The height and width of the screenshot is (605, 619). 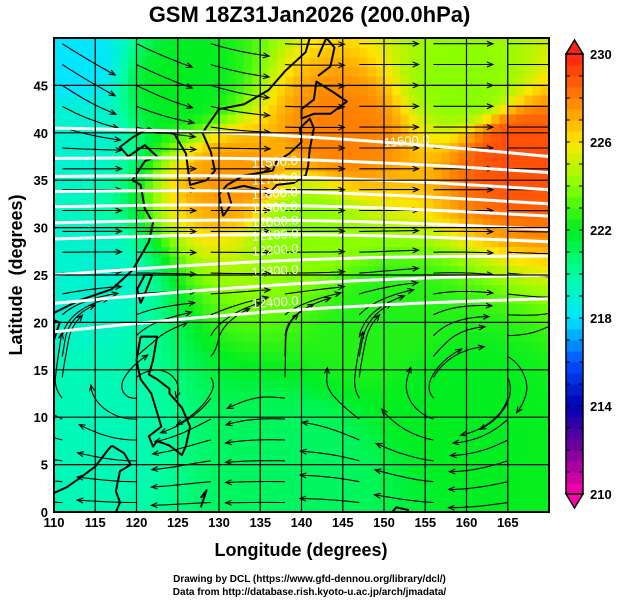 What do you see at coordinates (41, 85) in the screenshot?
I see `y-tick-label: 45` at bounding box center [41, 85].